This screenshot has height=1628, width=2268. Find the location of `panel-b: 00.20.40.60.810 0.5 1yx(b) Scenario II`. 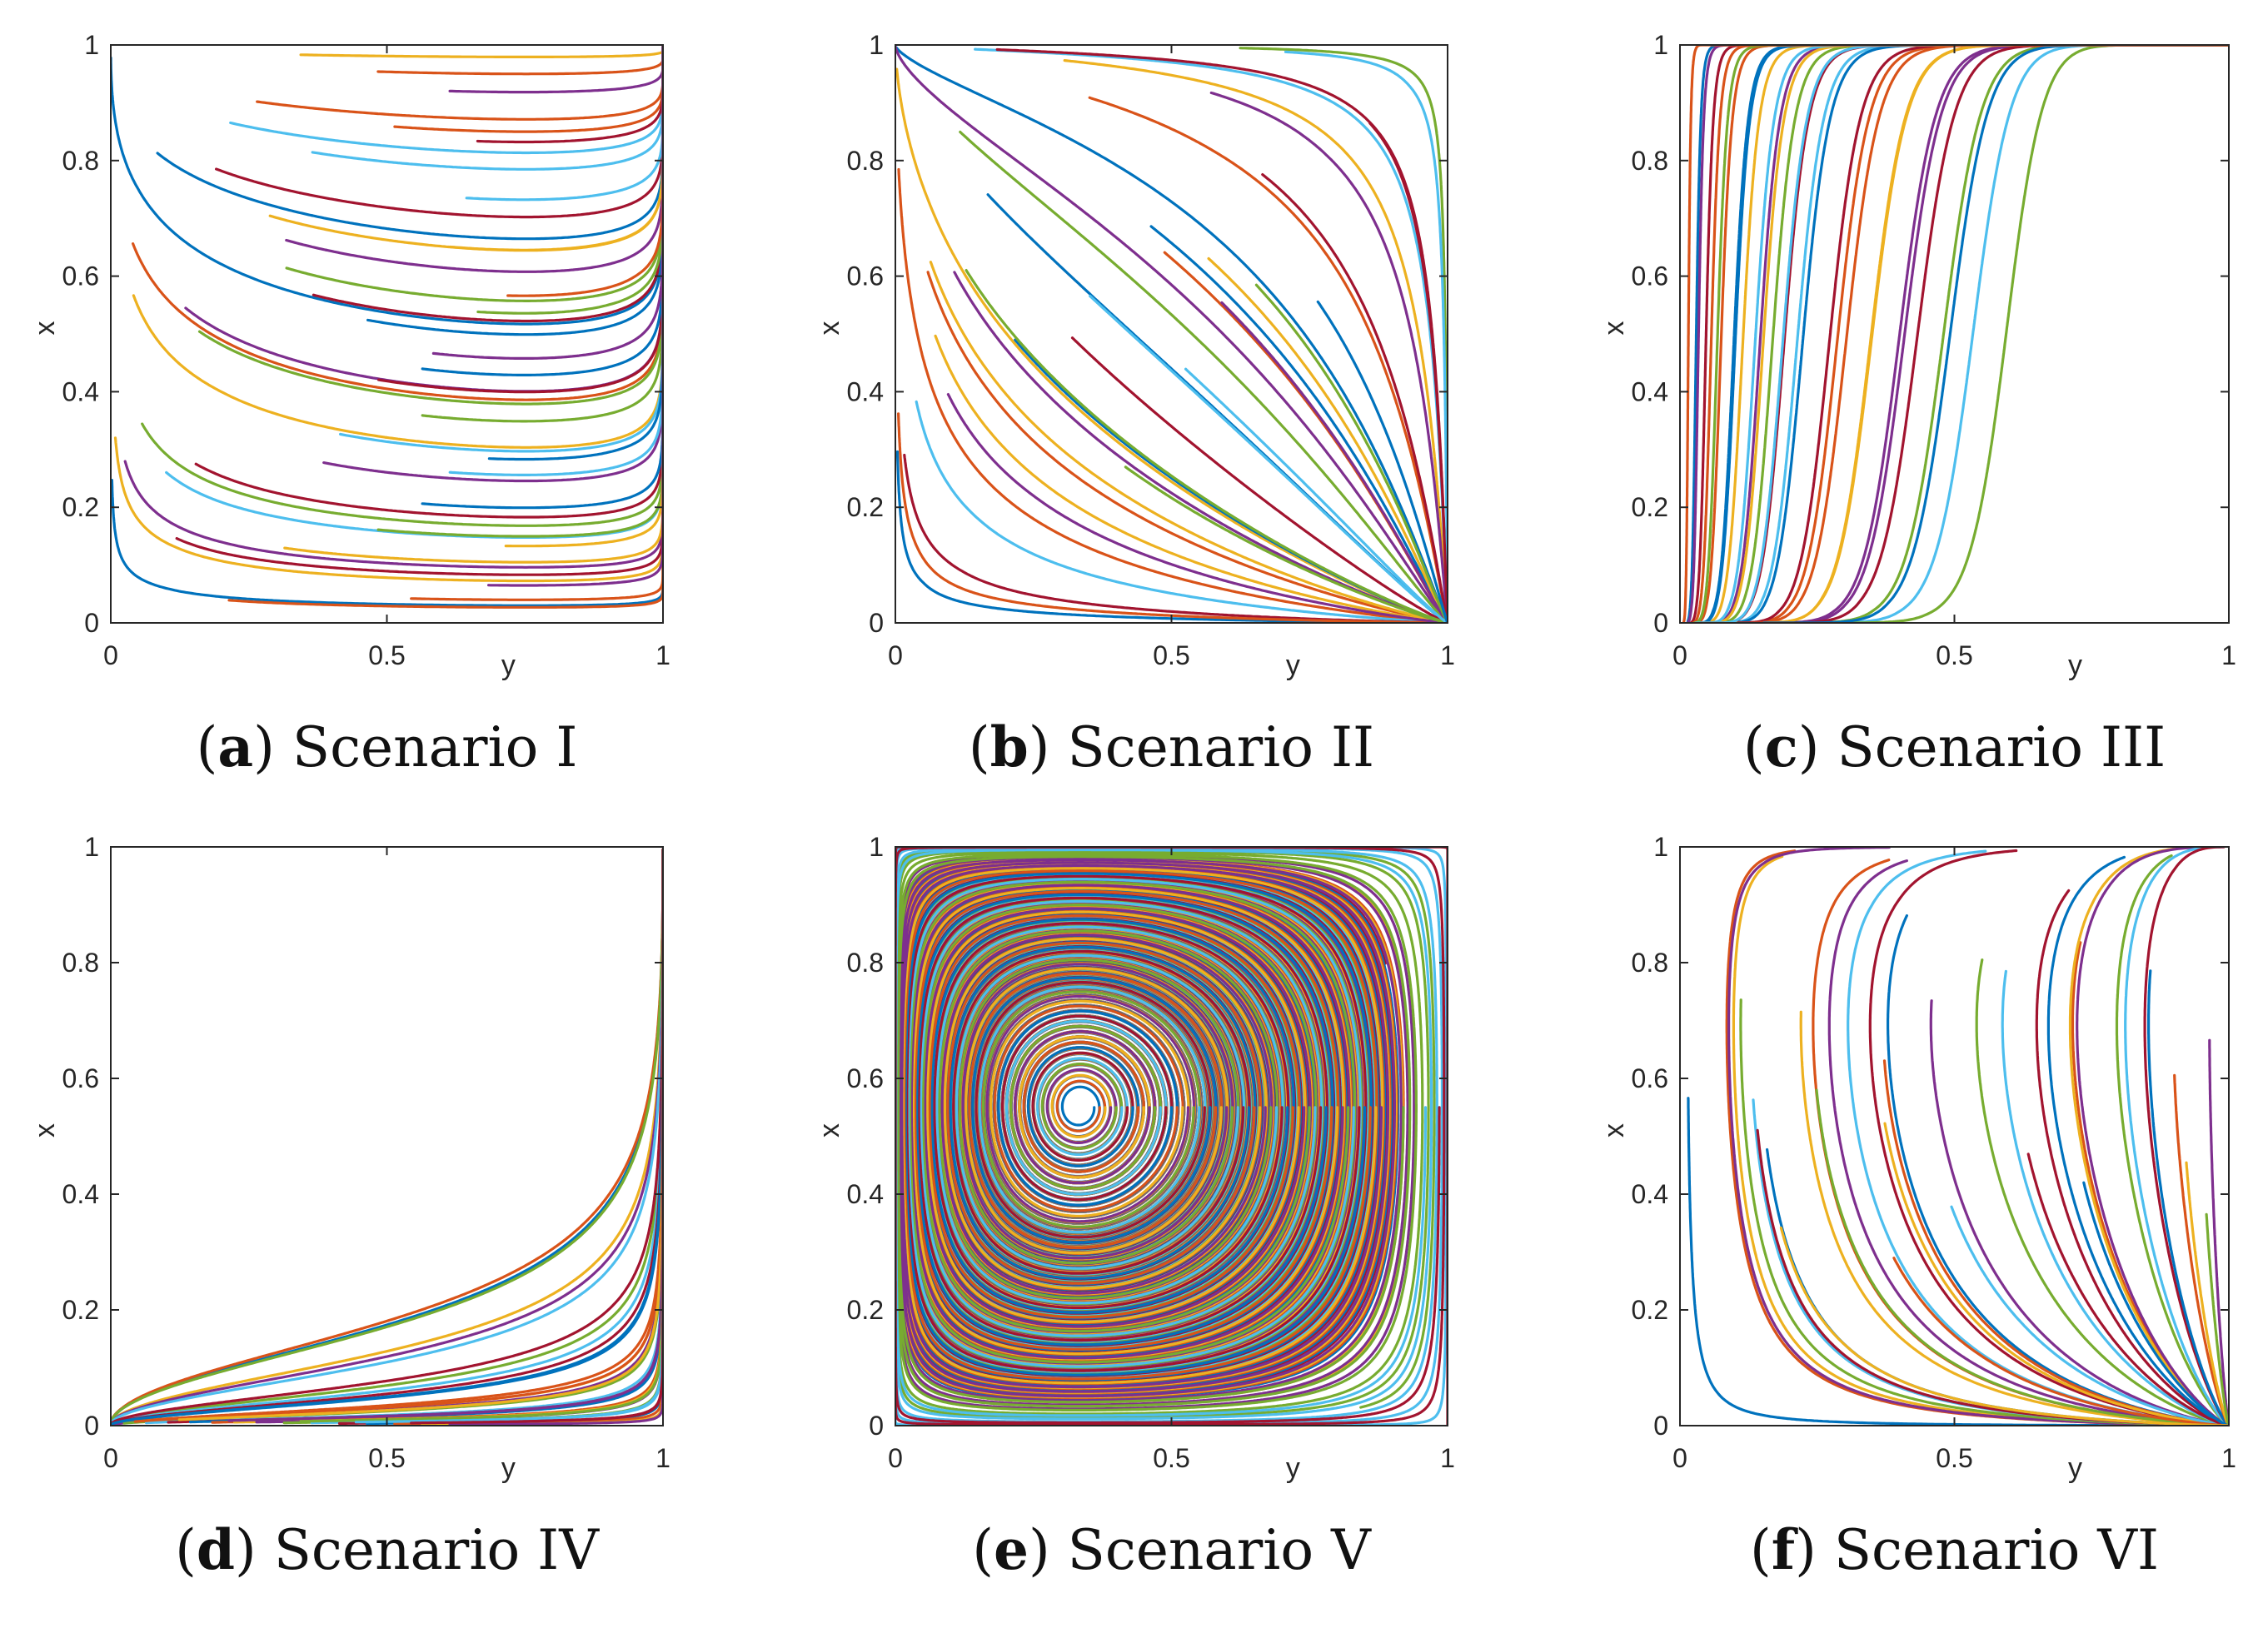

panel-b: 00.20.40.60.810 0.5 1yx(b) Scenario II is located at coordinates (1134, 404).